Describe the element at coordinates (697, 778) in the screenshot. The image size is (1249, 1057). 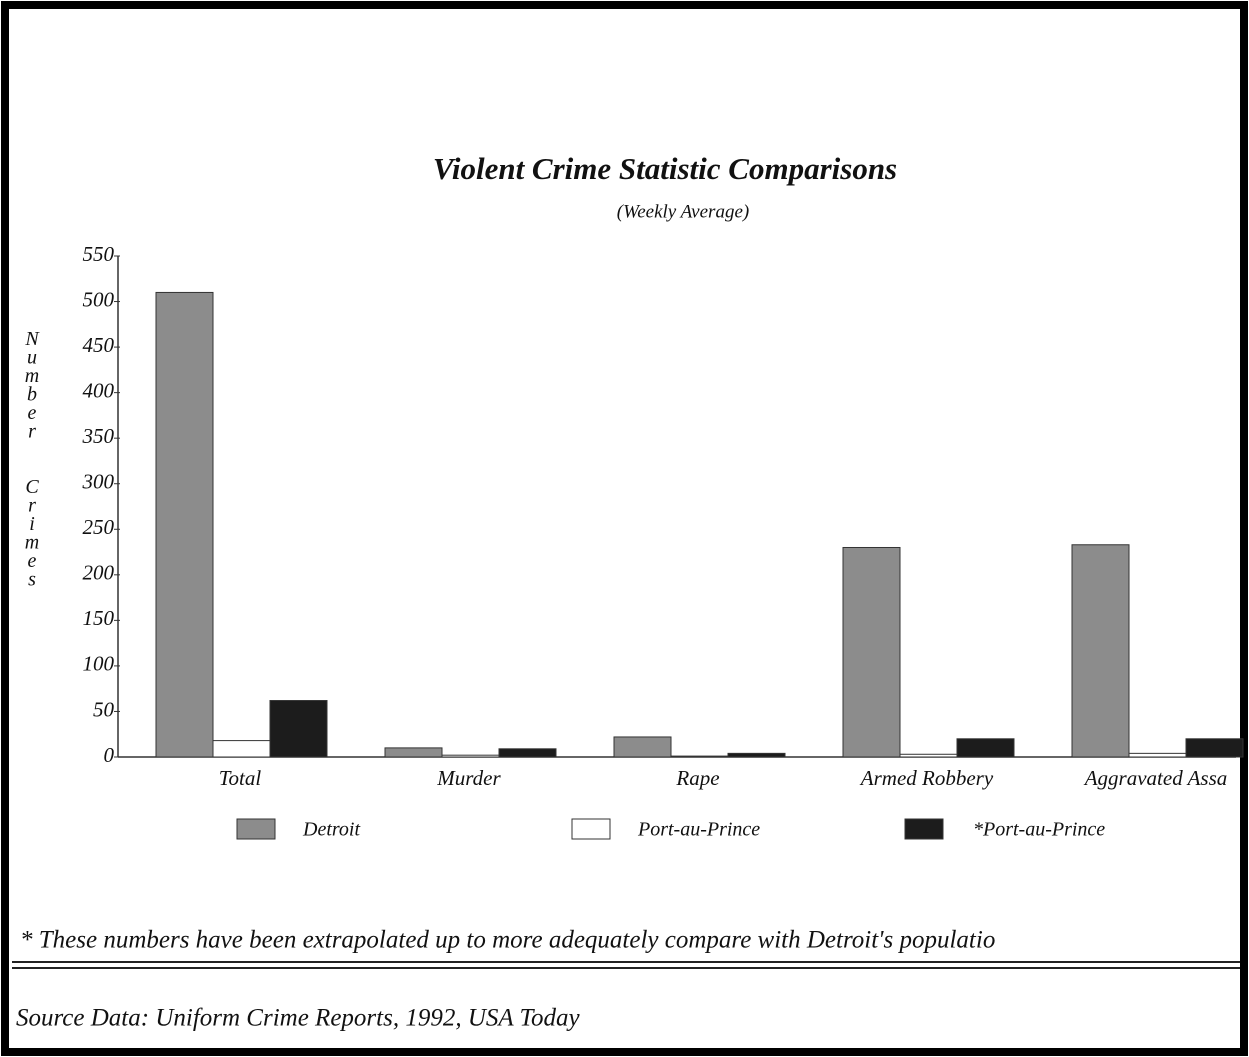
I see `x-tick-label: Rape` at that location.